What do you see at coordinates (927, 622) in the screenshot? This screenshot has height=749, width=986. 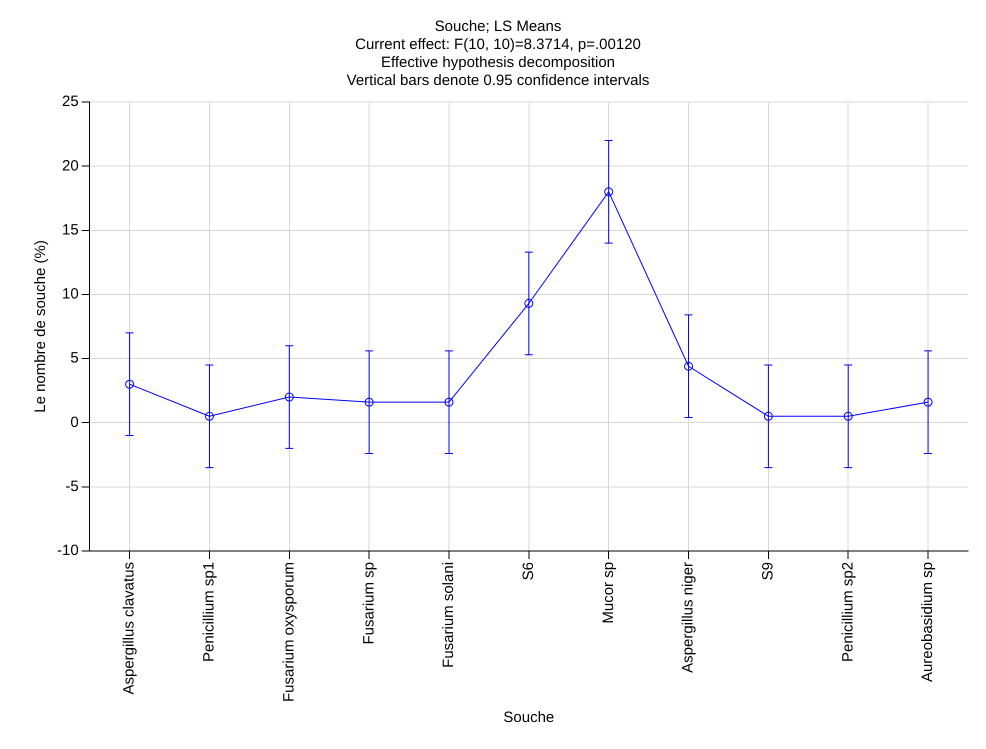 I see `x-tick-label: Aureobasidium sp` at bounding box center [927, 622].